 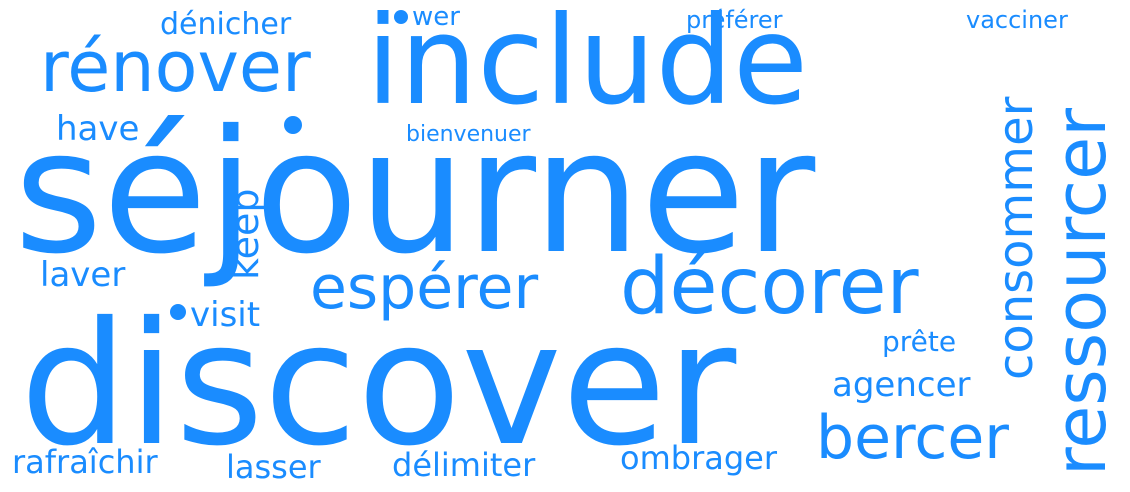 I want to click on word-preter: prête, so click(x=919, y=342).